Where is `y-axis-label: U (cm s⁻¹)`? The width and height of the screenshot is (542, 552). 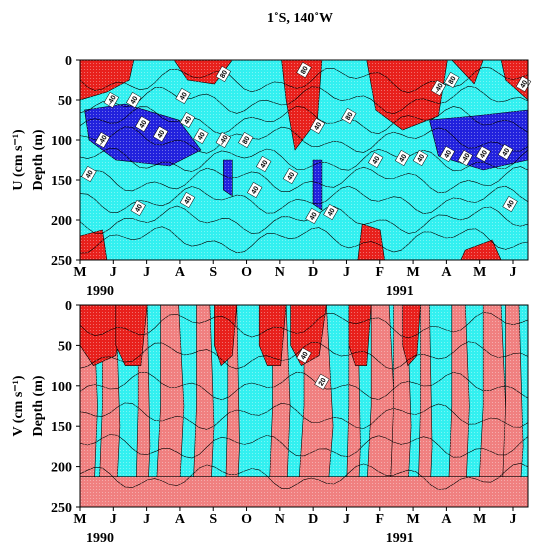
y-axis-label: U (cm s⁻¹) is located at coordinates (18, 160).